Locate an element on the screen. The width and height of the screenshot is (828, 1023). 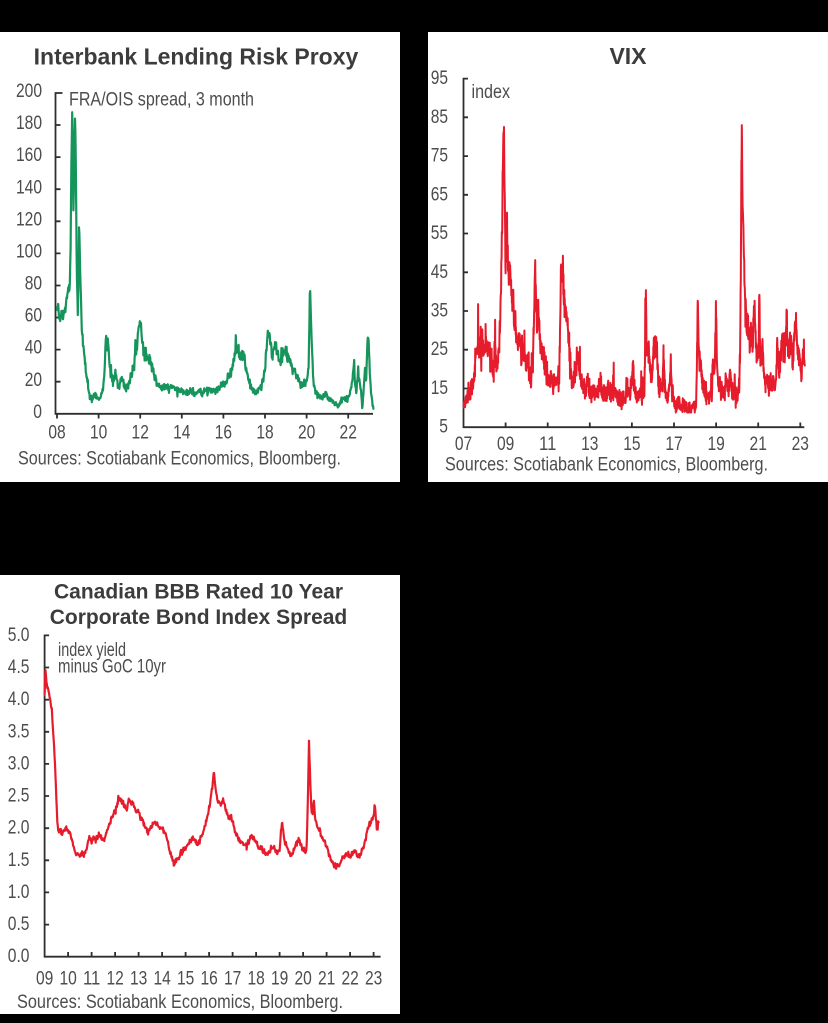
svg-text: 60 is located at coordinates (33, 316).